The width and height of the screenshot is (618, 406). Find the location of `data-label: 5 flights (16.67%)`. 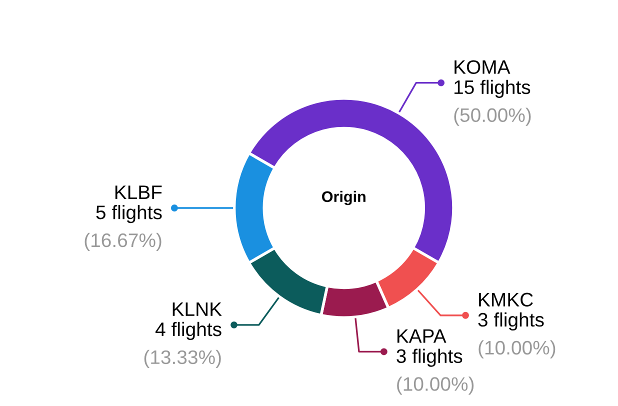

data-label: 5 flights (16.67%) is located at coordinates (123, 228).